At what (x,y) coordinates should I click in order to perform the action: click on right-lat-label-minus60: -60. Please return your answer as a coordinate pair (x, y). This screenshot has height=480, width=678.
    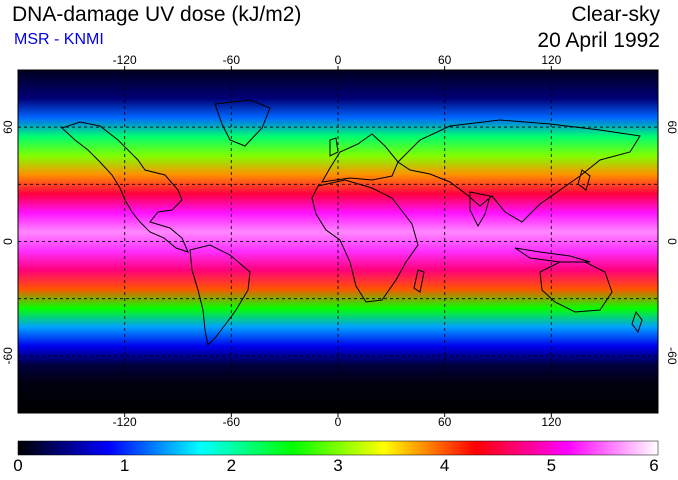
    Looking at the image, I should click on (671, 356).